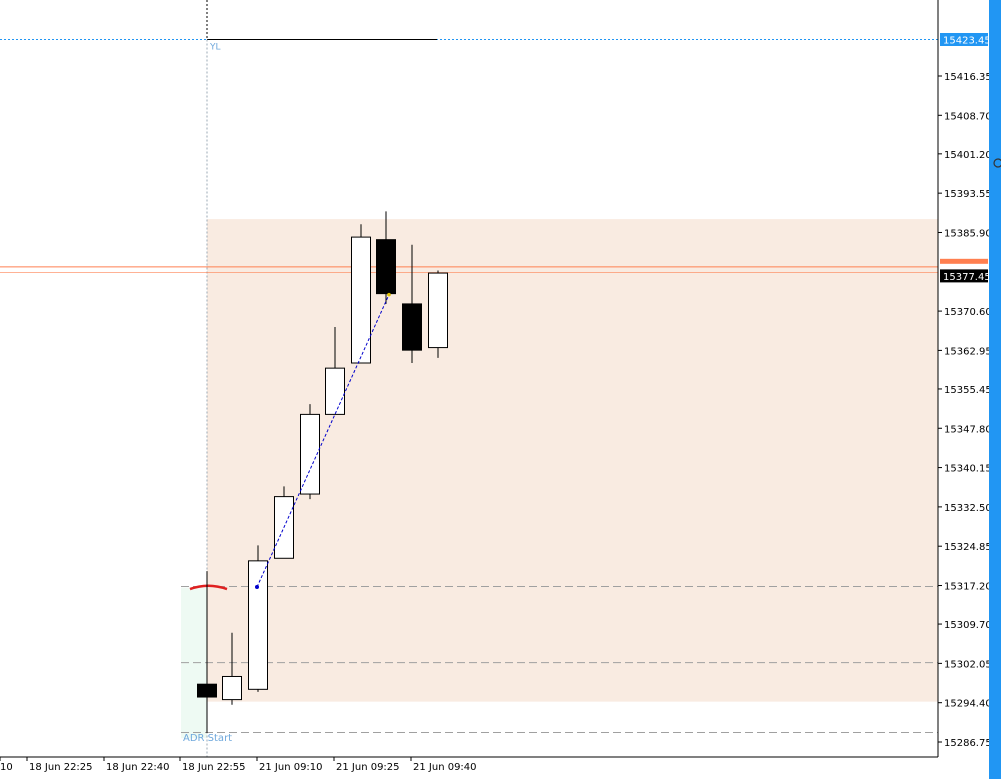 This screenshot has height=783, width=1001. What do you see at coordinates (995, 389) in the screenshot?
I see `side-scroll-bar` at bounding box center [995, 389].